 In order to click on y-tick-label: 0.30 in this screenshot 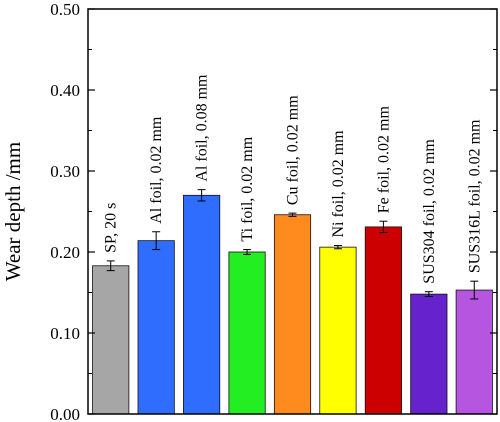, I will do `click(65, 171)`.